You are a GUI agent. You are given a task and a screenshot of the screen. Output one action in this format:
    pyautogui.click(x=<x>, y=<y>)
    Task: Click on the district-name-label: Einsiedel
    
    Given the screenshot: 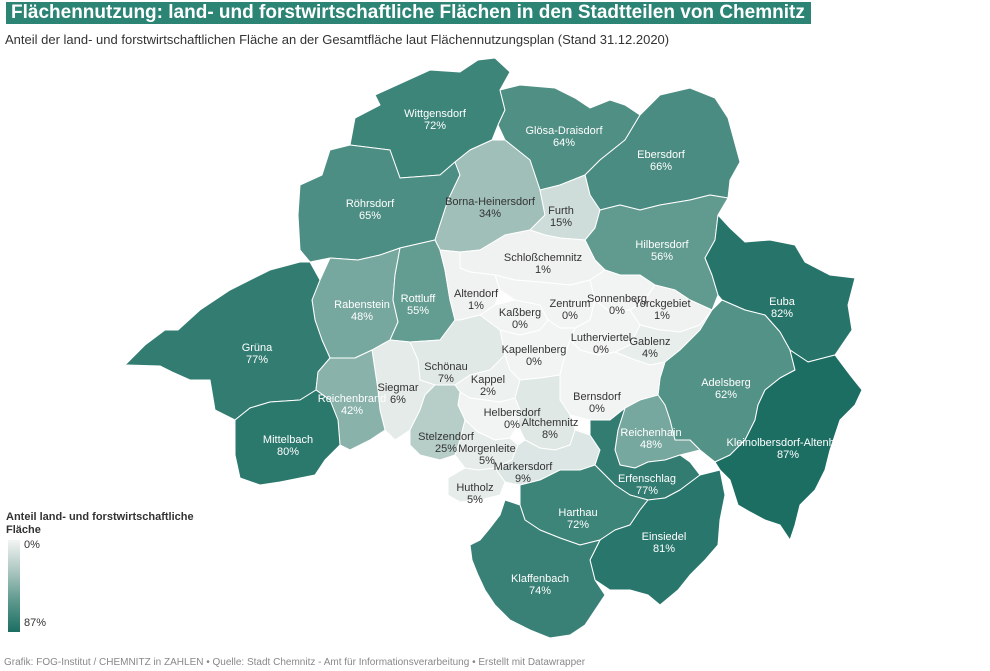 What is the action you would take?
    pyautogui.click(x=664, y=537)
    